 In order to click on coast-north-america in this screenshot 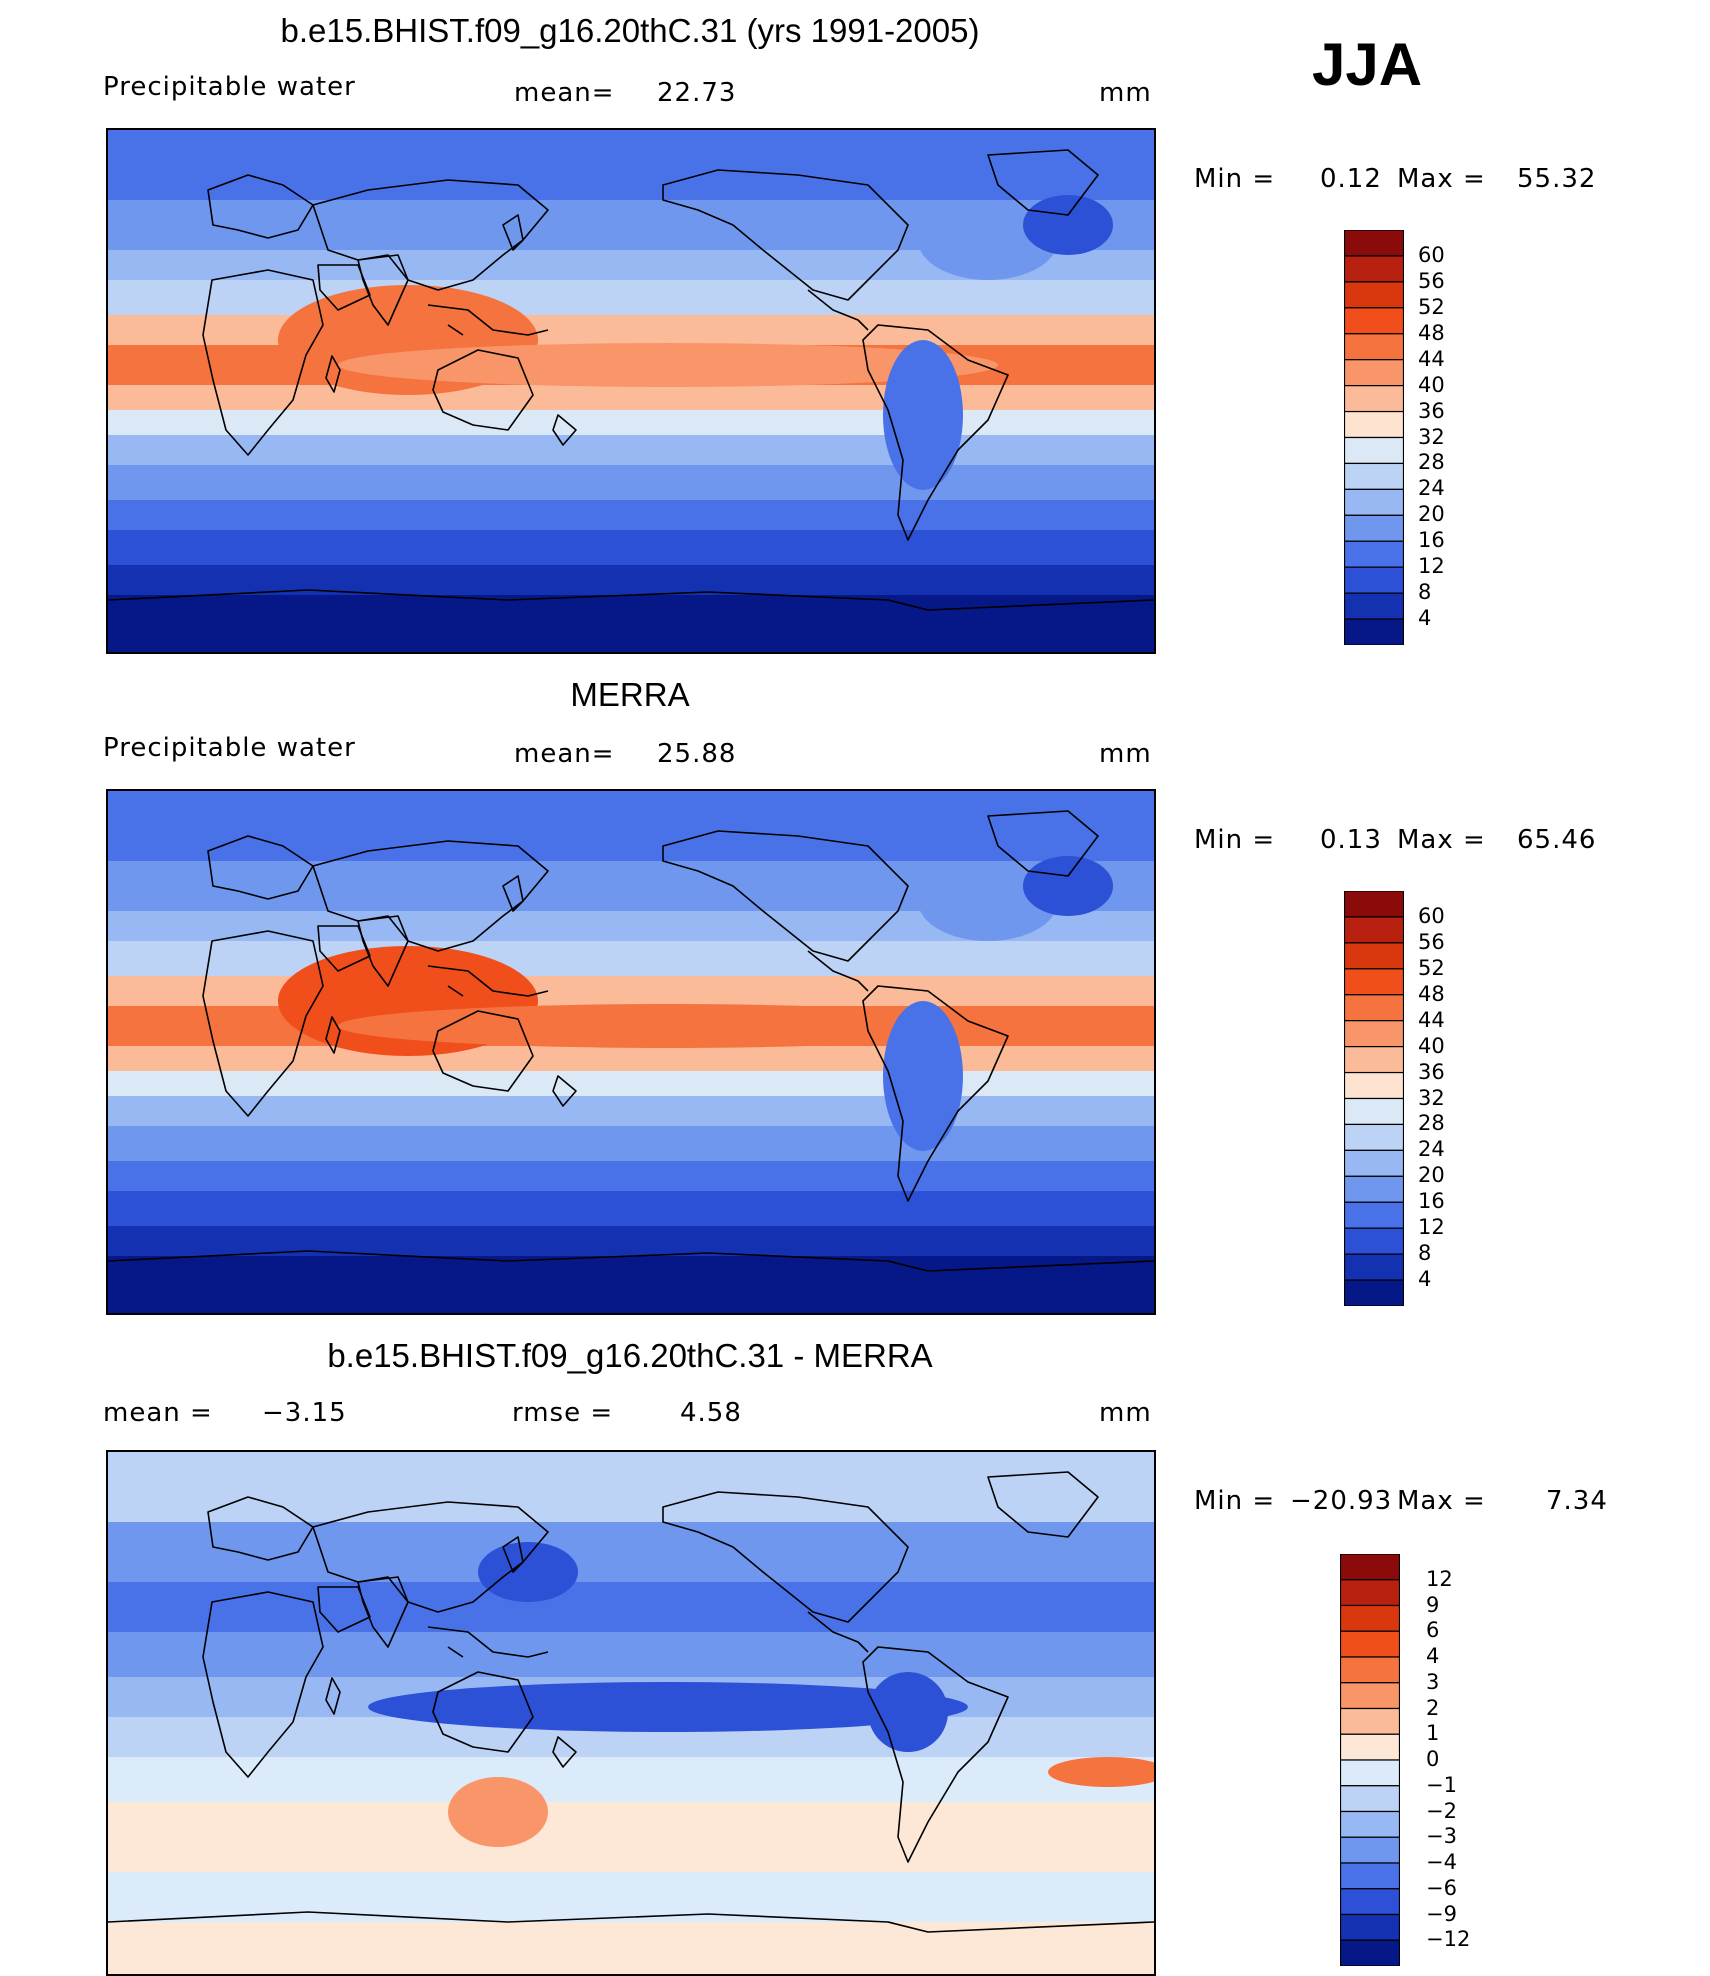, I will do `click(785, 1557)`.